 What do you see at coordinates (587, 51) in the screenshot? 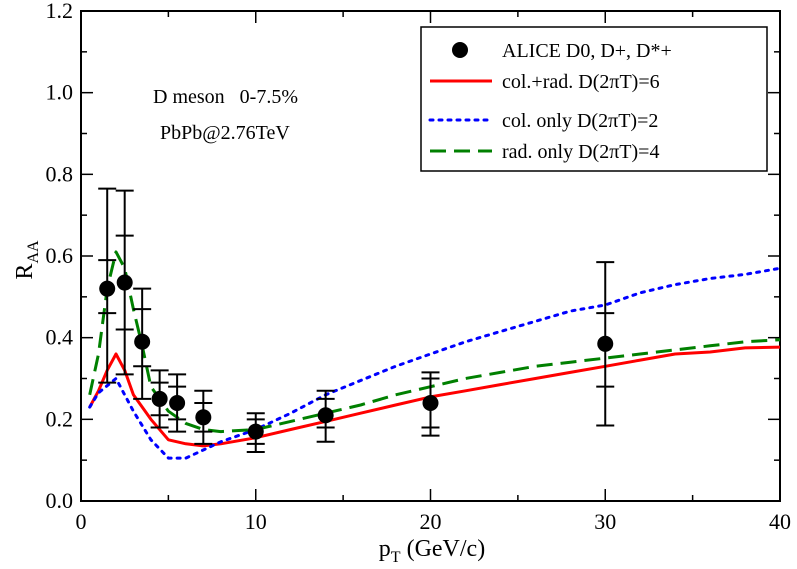
I see `legend-label-data: ALICE D0, D+, D*+` at bounding box center [587, 51].